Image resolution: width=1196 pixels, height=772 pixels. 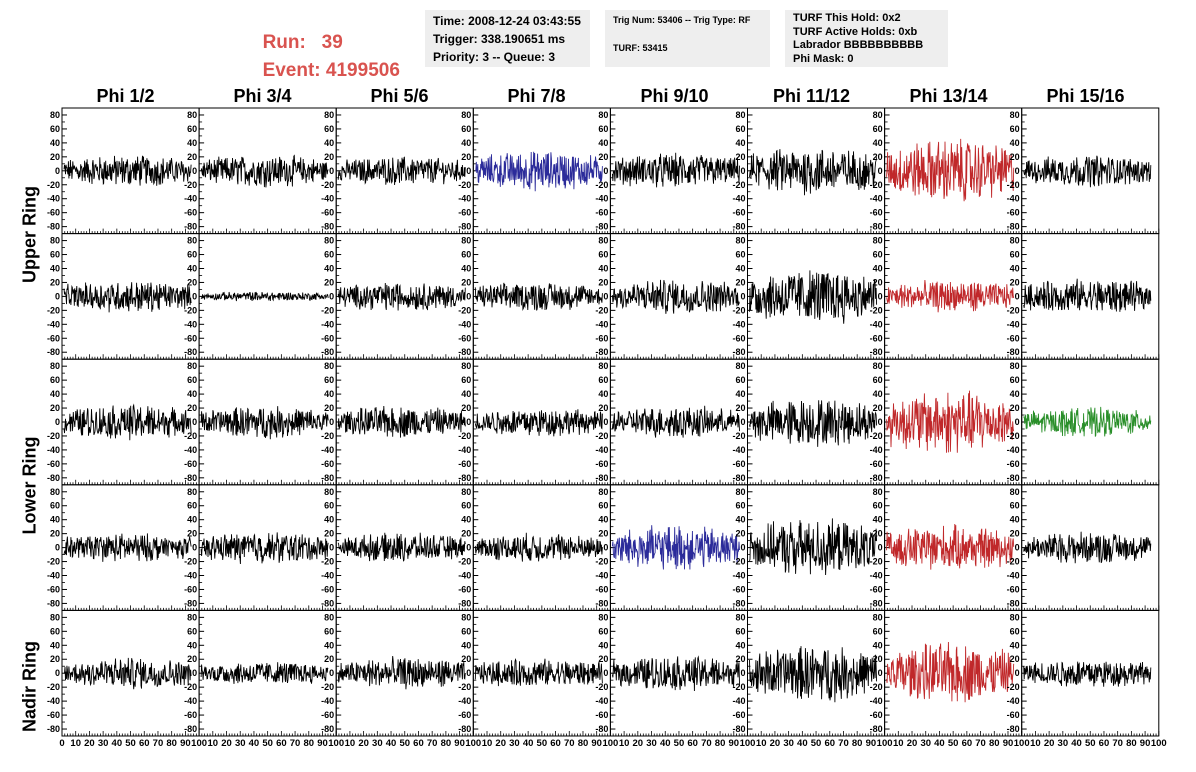 What do you see at coordinates (1087, 547) in the screenshot?
I see `waveform-r3-c7` at bounding box center [1087, 547].